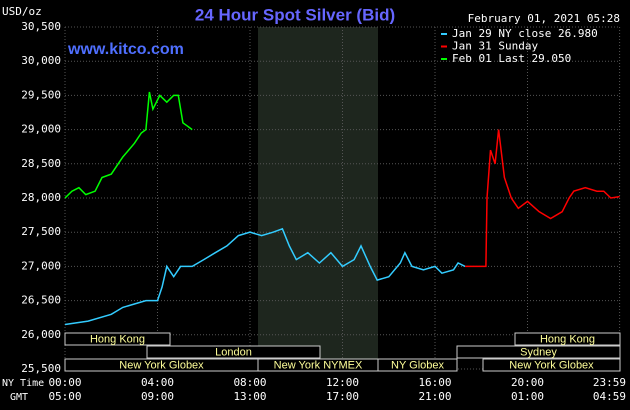 Image resolution: width=630 pixels, height=410 pixels. I want to click on y-tick-label: 29,500, so click(41, 94).